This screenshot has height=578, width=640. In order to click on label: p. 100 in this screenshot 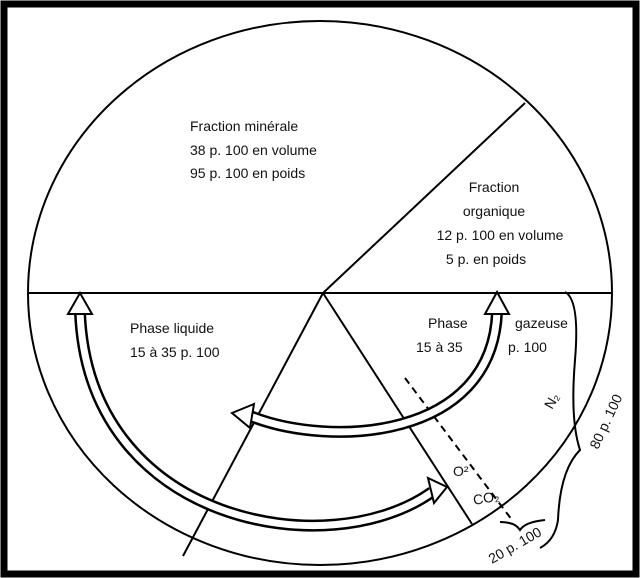, I will do `click(527, 347)`.